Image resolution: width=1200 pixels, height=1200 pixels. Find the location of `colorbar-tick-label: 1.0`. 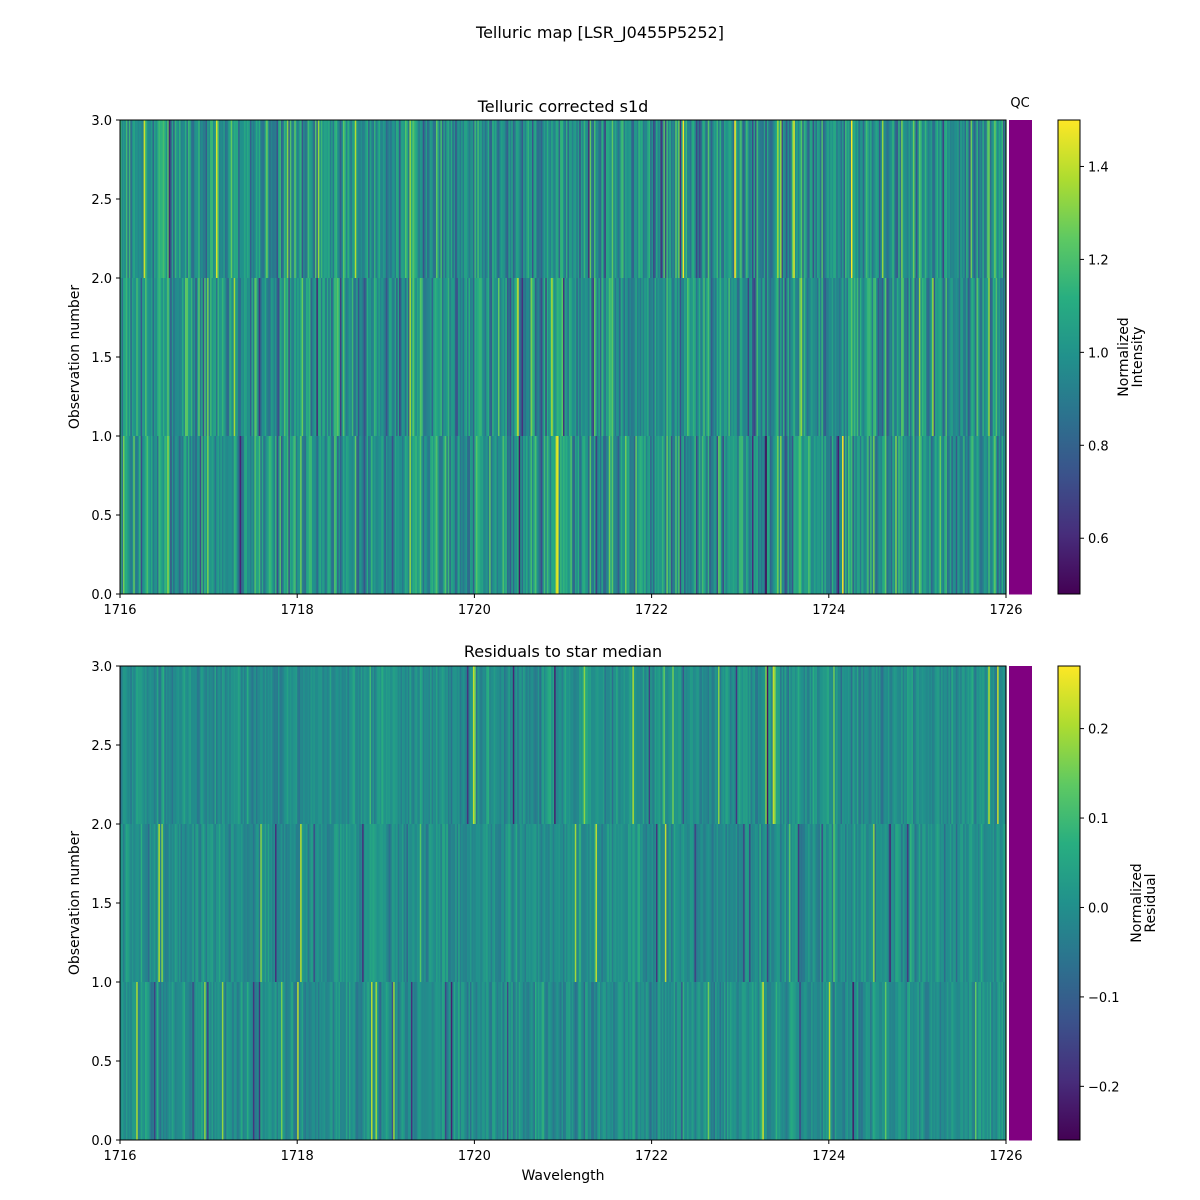

colorbar-tick-label: 1.0 is located at coordinates (1098, 353).